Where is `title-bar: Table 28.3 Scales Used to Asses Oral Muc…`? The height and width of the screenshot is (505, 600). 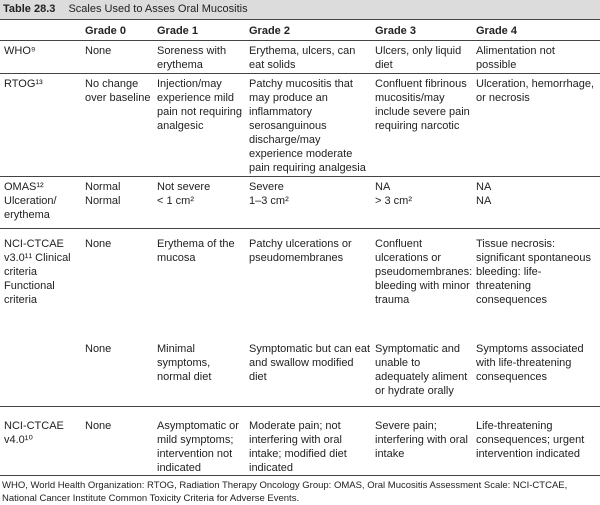 title-bar: Table 28.3 Scales Used to Asses Oral Muc… is located at coordinates (300, 9).